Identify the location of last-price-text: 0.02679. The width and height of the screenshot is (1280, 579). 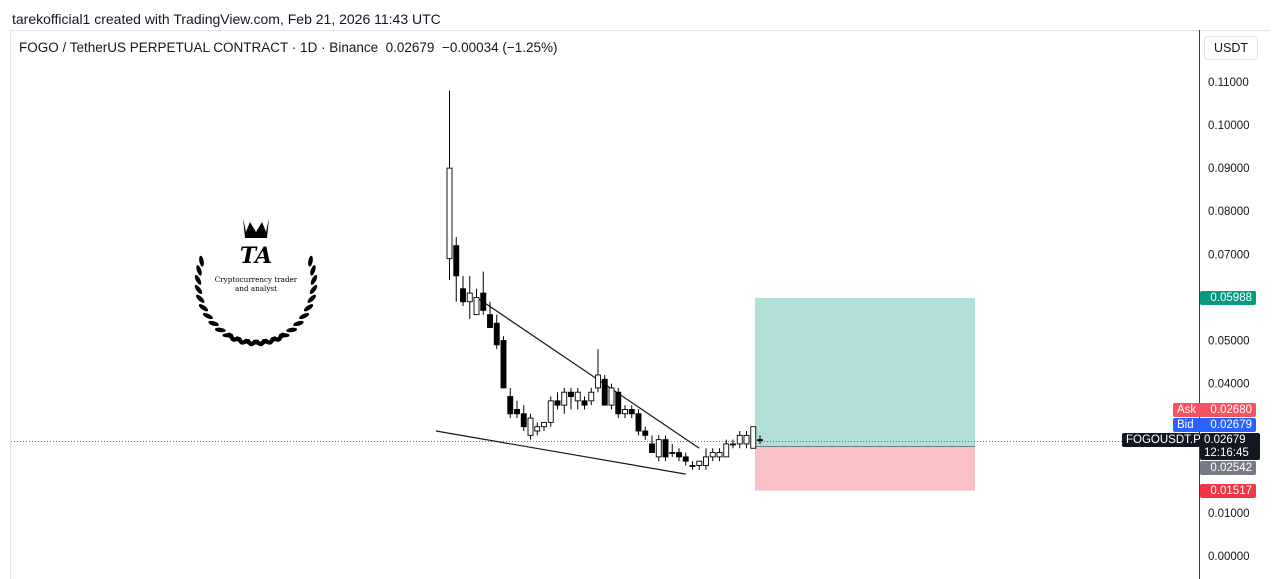
(410, 47).